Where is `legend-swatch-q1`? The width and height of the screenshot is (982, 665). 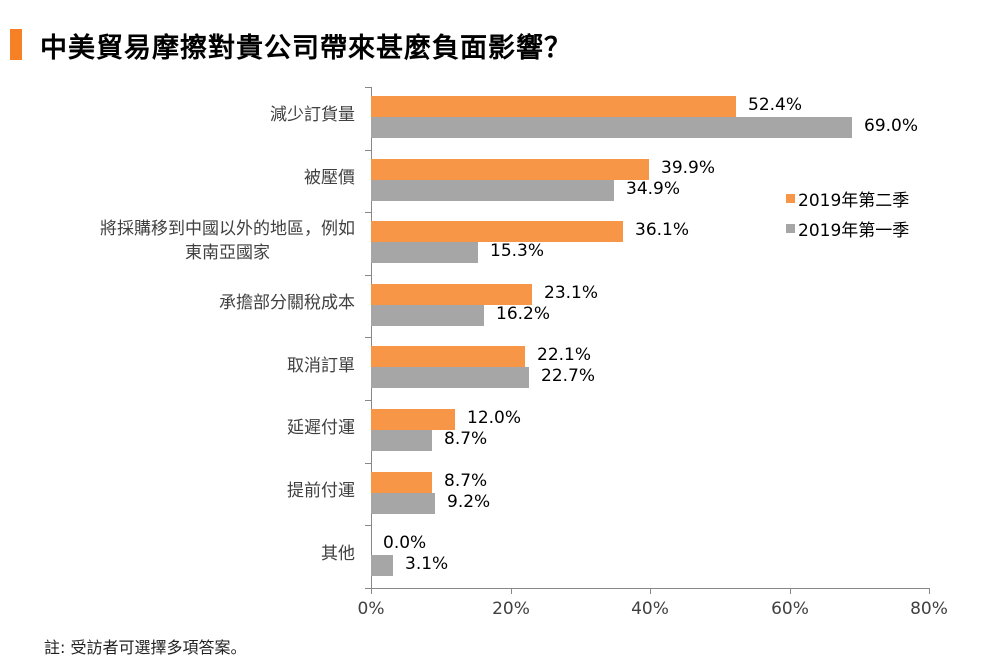
legend-swatch-q1 is located at coordinates (790, 228).